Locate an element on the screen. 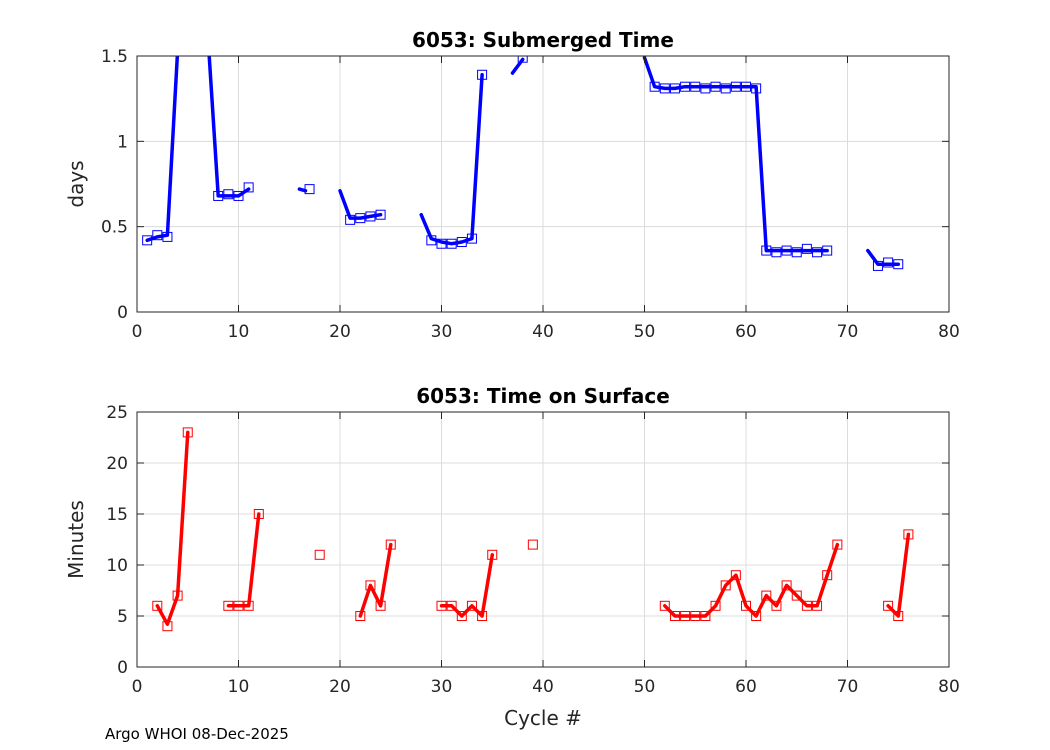  chart-title: 6053: Submerged Time is located at coordinates (543, 40).